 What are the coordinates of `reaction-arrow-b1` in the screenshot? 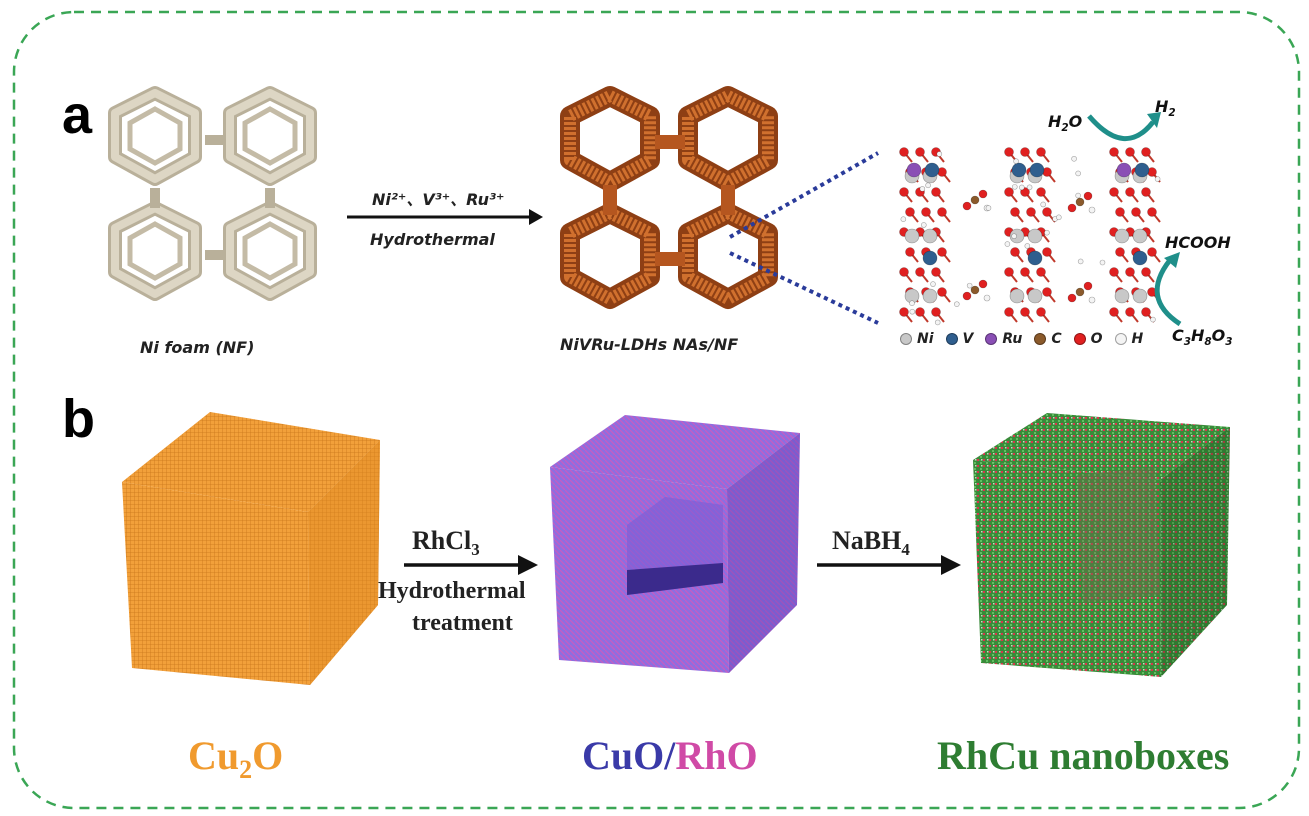 It's located at (471, 565).